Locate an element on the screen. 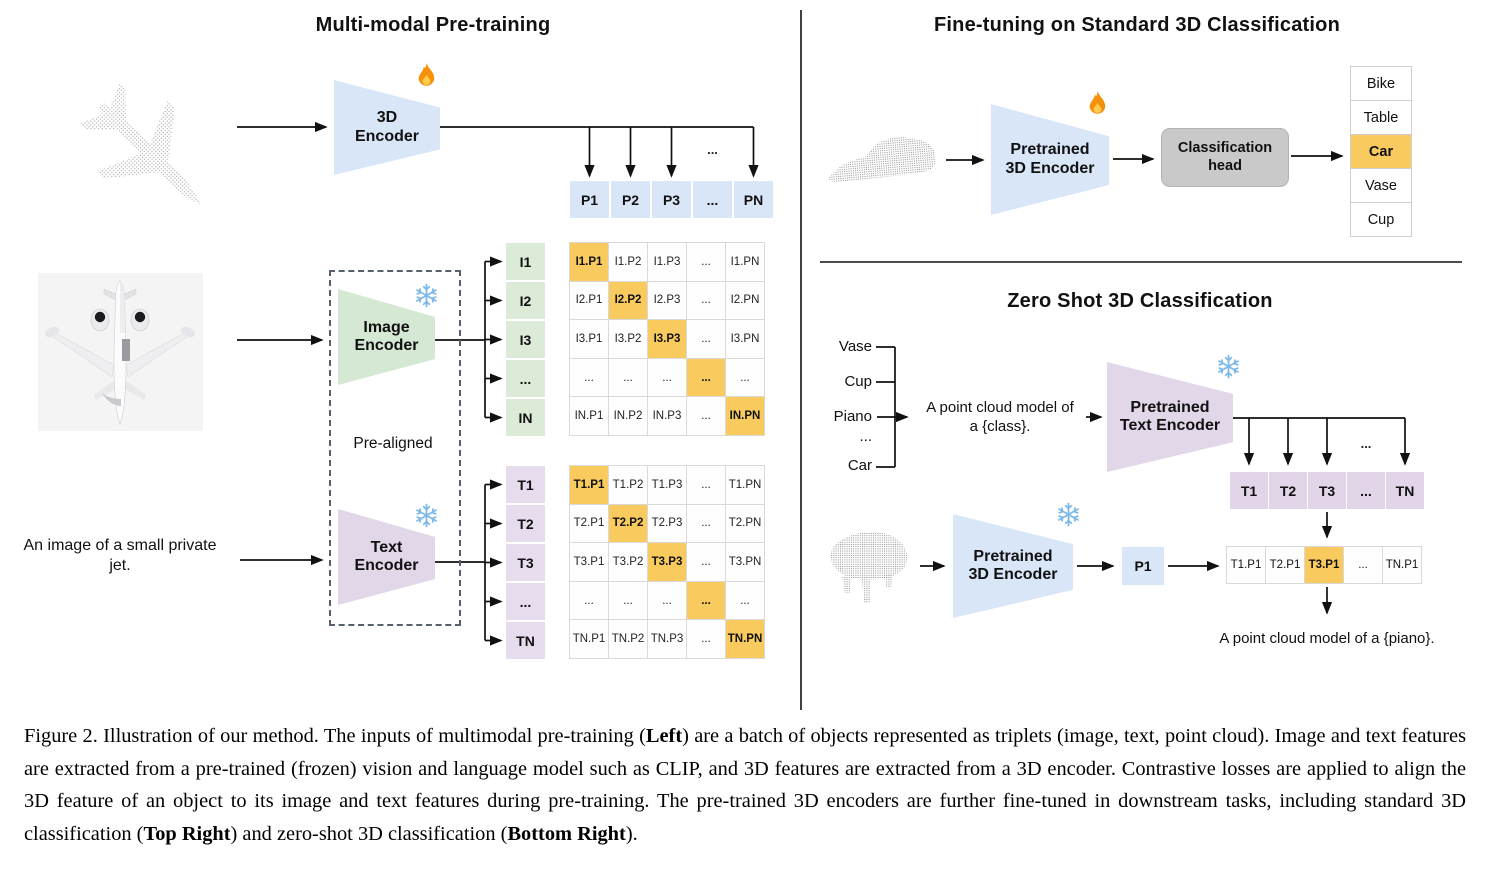 Image resolution: width=1490 pixels, height=888 pixels. class-list: Bike Table Car Vase Cup is located at coordinates (1381, 151).